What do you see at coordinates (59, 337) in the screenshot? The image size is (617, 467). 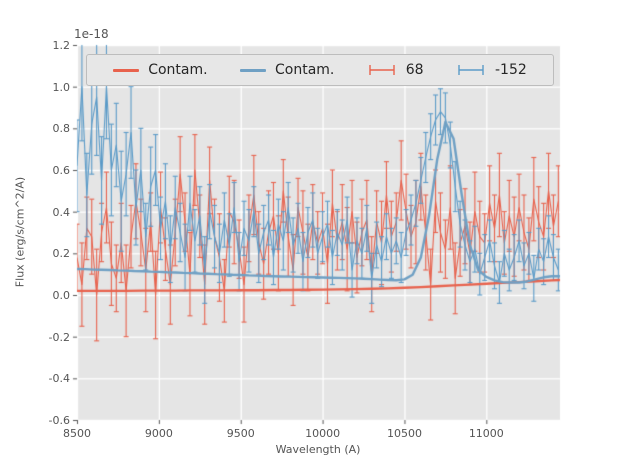 I see `y-tick-label: -0.2` at bounding box center [59, 337].